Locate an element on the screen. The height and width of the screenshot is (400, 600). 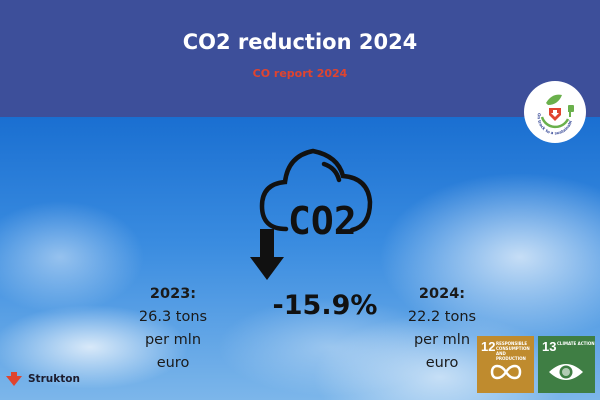
co2-label: CO2 is located at coordinates (322, 221).